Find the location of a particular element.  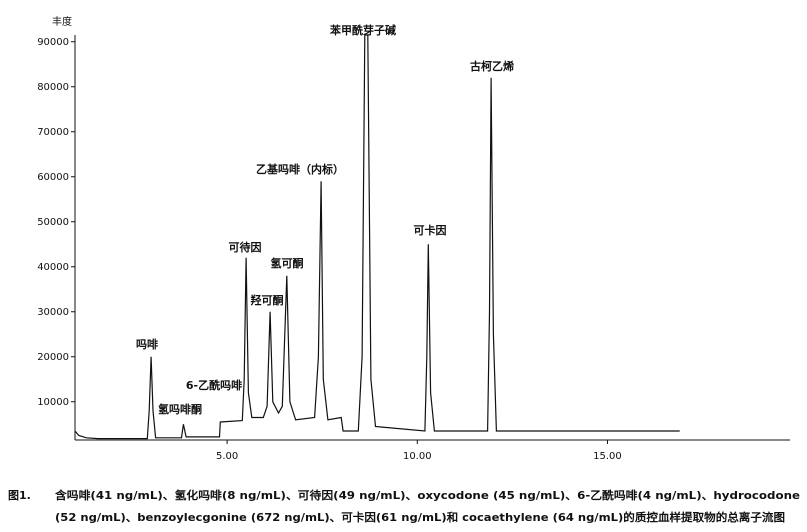

y-tick-label: 20000 is located at coordinates (53, 357).